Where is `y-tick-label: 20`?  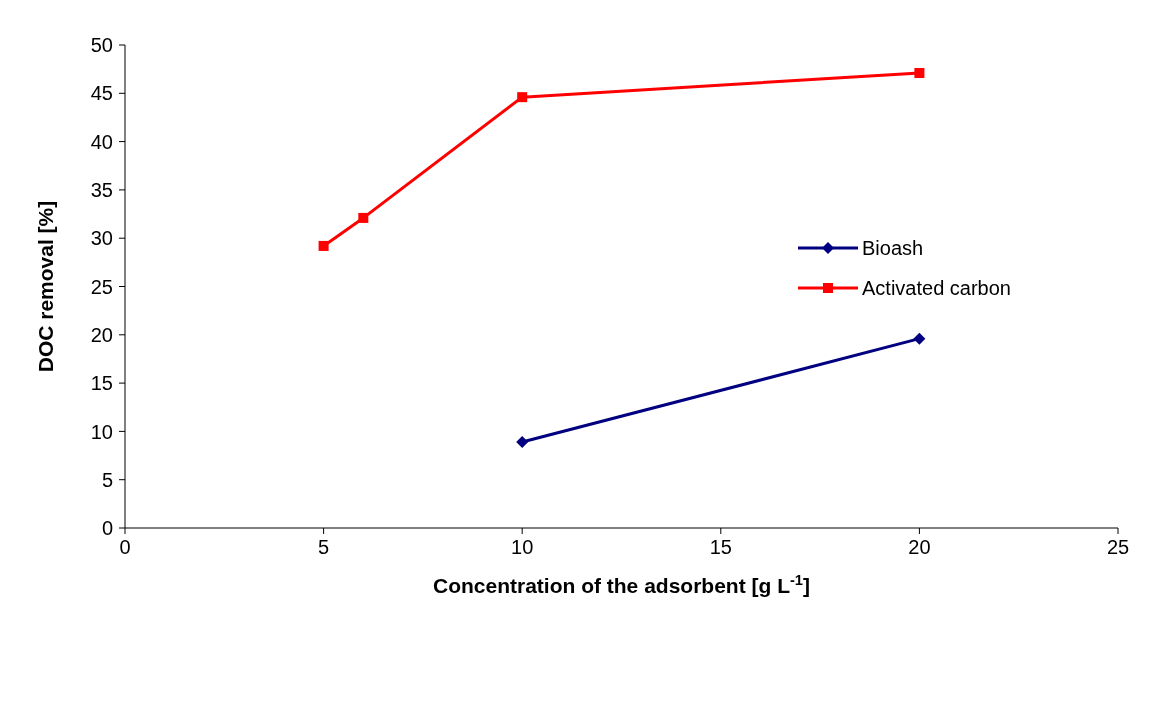
y-tick-label: 20 is located at coordinates (101, 334).